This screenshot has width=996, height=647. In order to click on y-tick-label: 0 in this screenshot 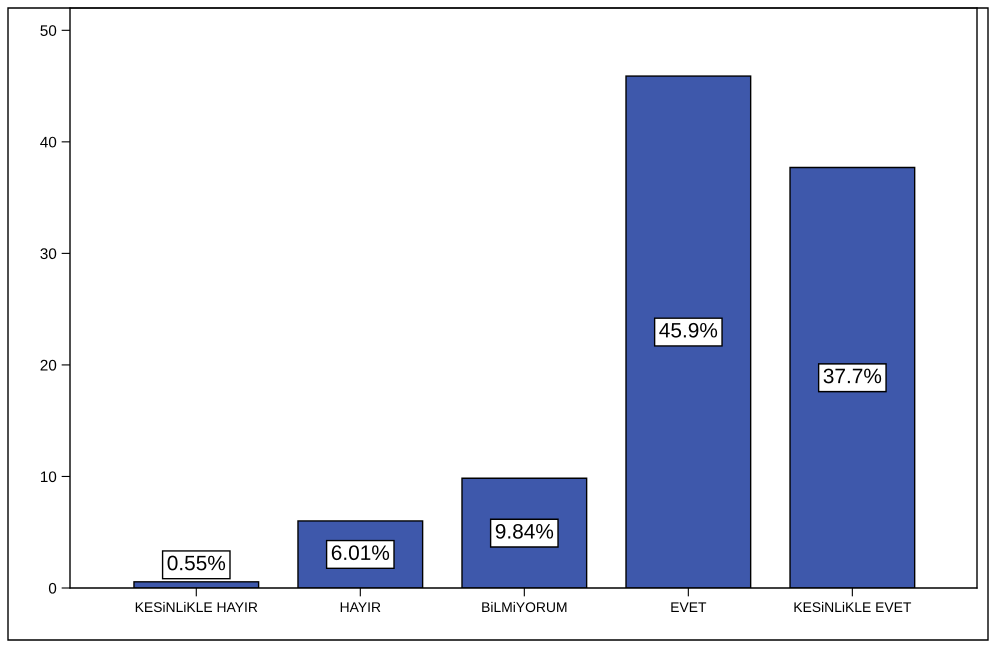, I will do `click(52, 588)`.